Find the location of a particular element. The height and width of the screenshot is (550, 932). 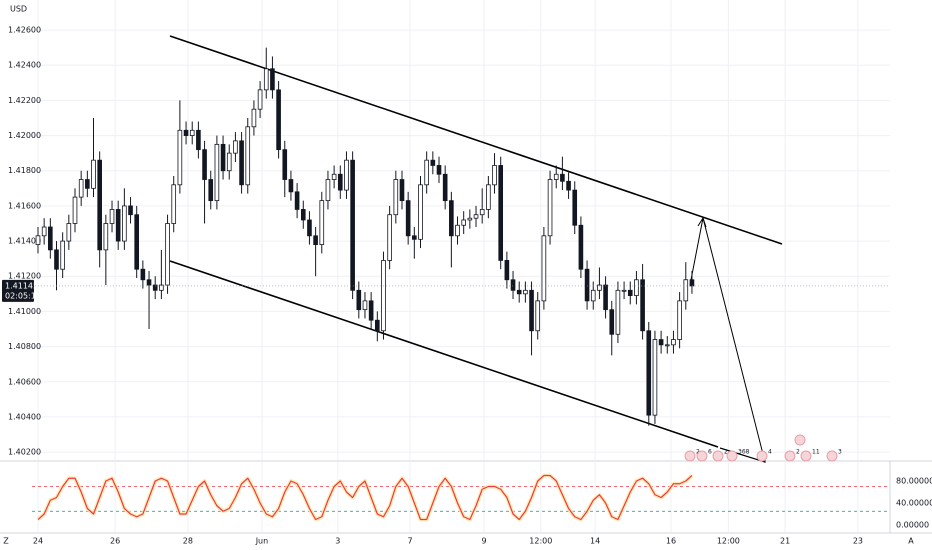

event-count: 2 is located at coordinates (698, 452).